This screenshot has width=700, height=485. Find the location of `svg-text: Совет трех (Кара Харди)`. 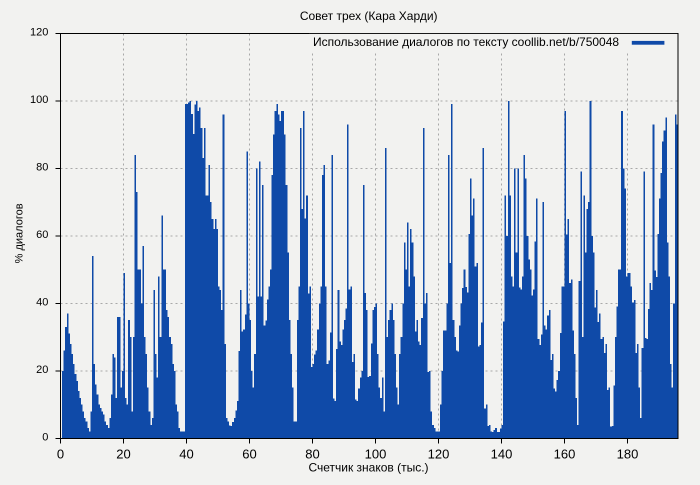

svg-text: Совет трех (Кара Харди) is located at coordinates (369, 16).